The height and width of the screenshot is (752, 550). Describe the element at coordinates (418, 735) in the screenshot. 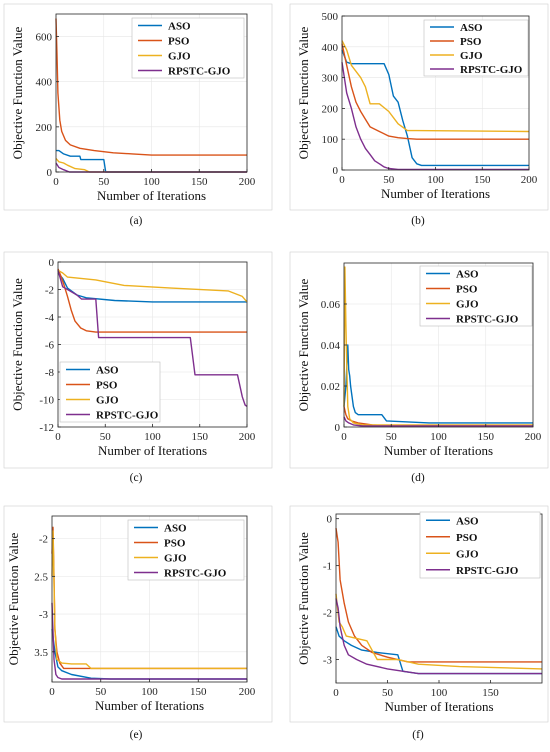

I see `panel-caption: (f)` at that location.